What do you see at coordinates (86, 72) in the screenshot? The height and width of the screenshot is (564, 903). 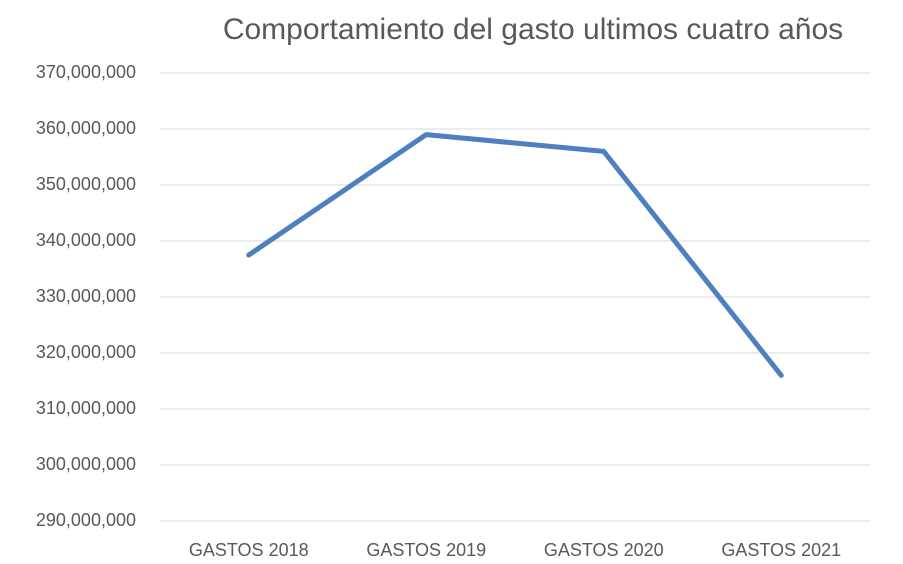 I see `y-tick-label: 370,000,000` at bounding box center [86, 72].